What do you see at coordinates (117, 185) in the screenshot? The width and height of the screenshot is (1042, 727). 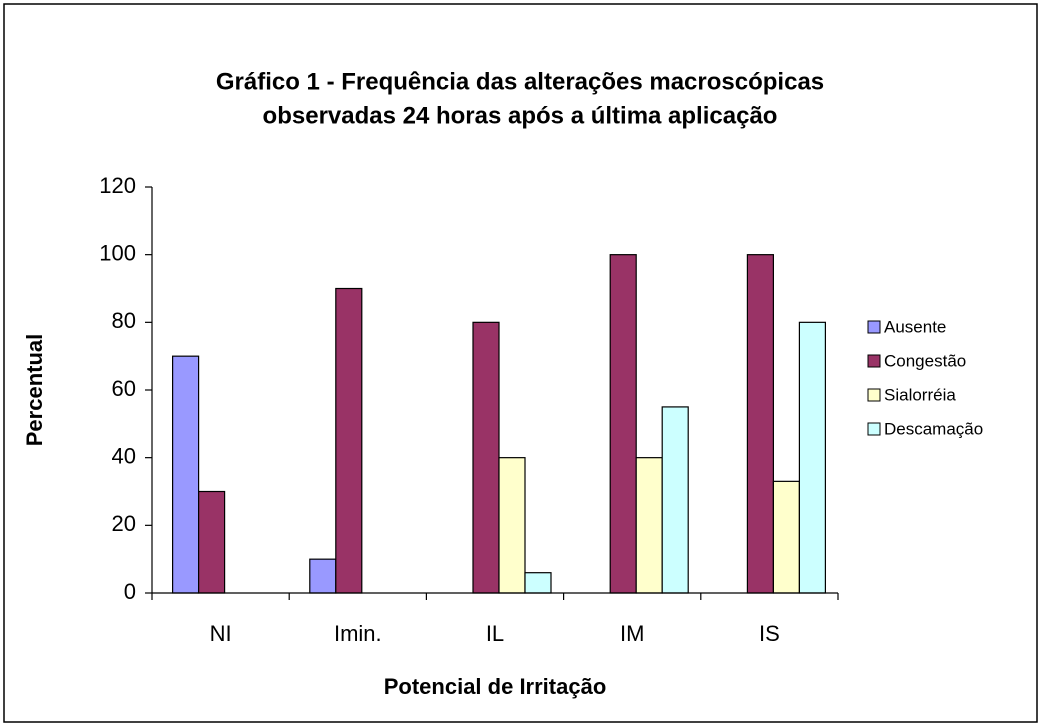 I see `y-tick-label: 120` at bounding box center [117, 185].